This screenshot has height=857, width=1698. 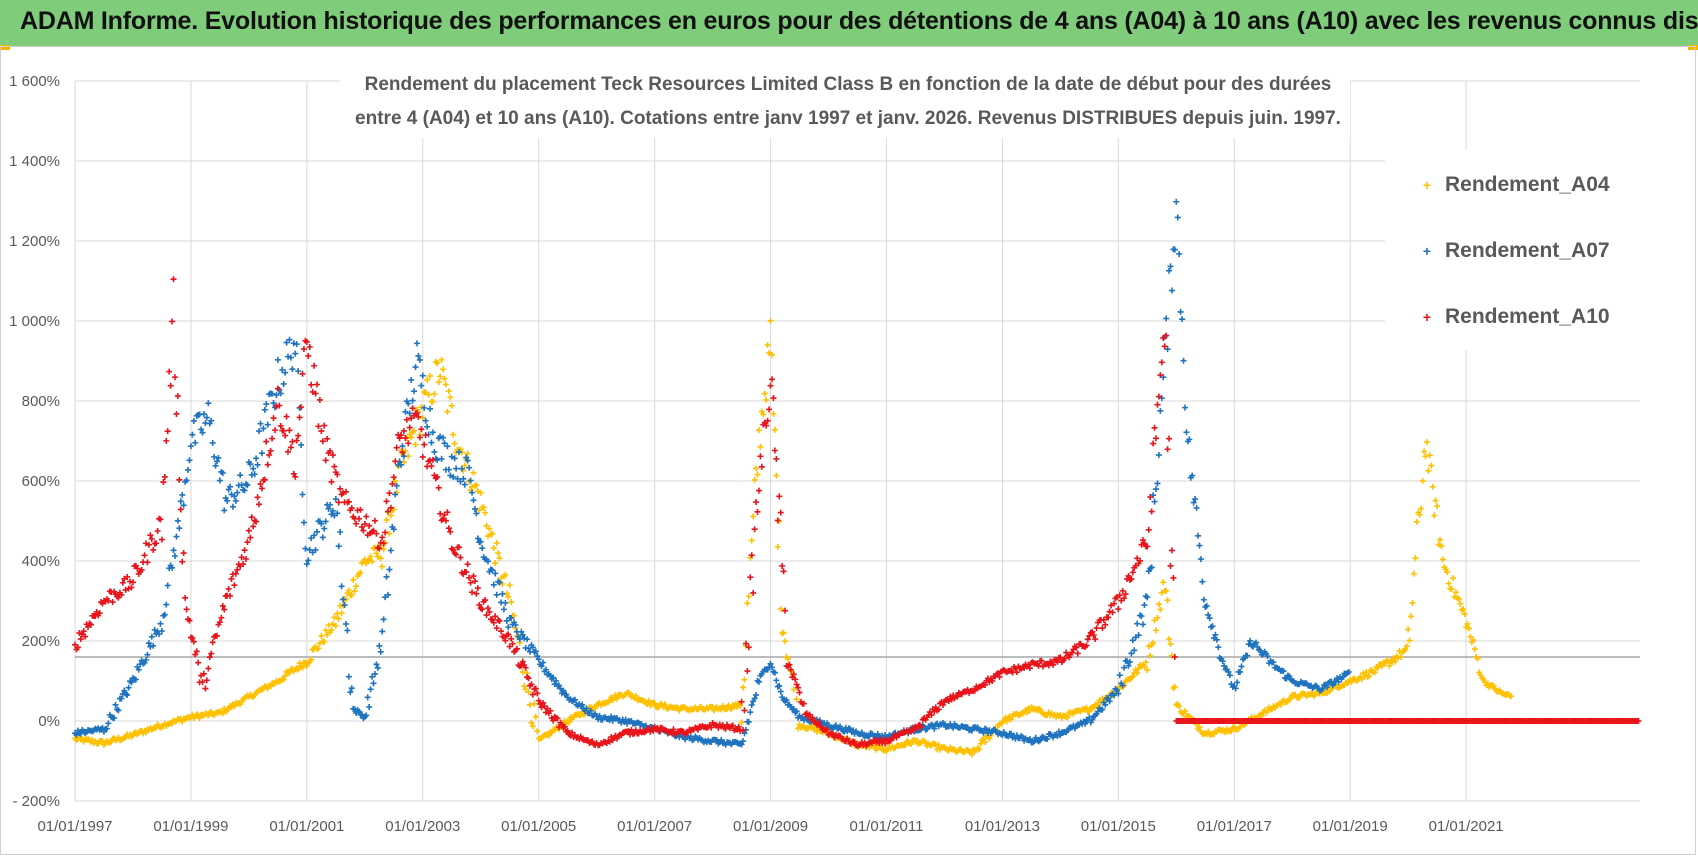 I want to click on legend-marker-a07: +, so click(x=1427, y=251).